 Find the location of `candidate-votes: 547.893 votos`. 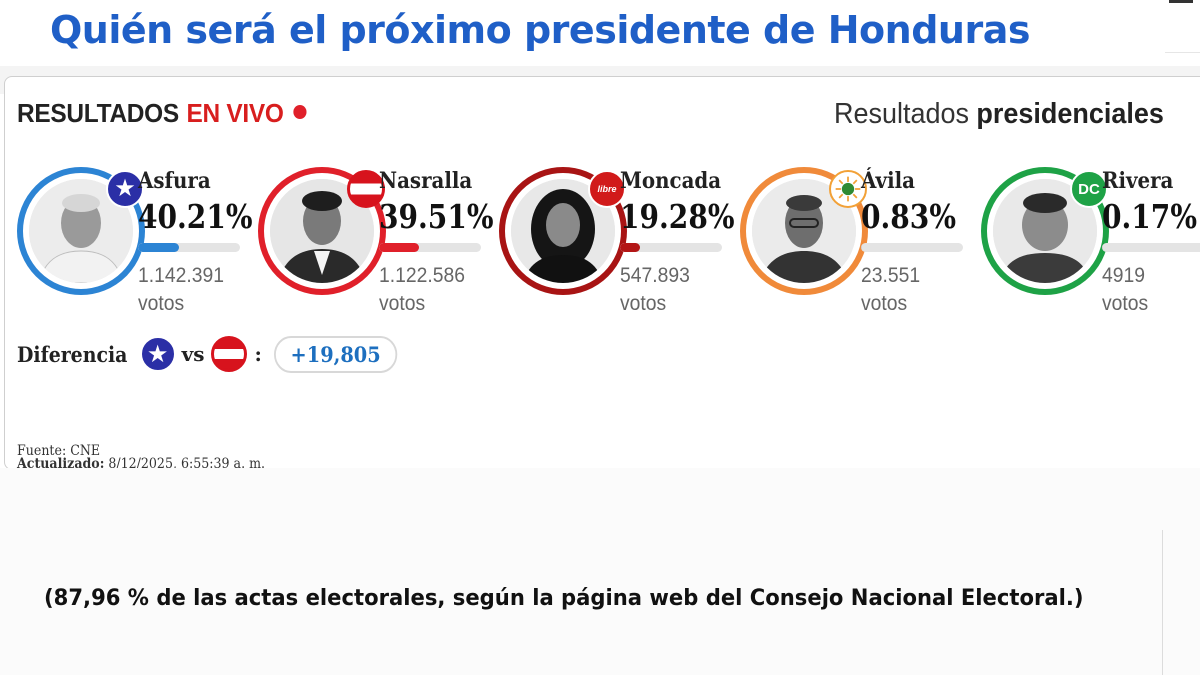

candidate-votes: 547.893 votos is located at coordinates (655, 290).